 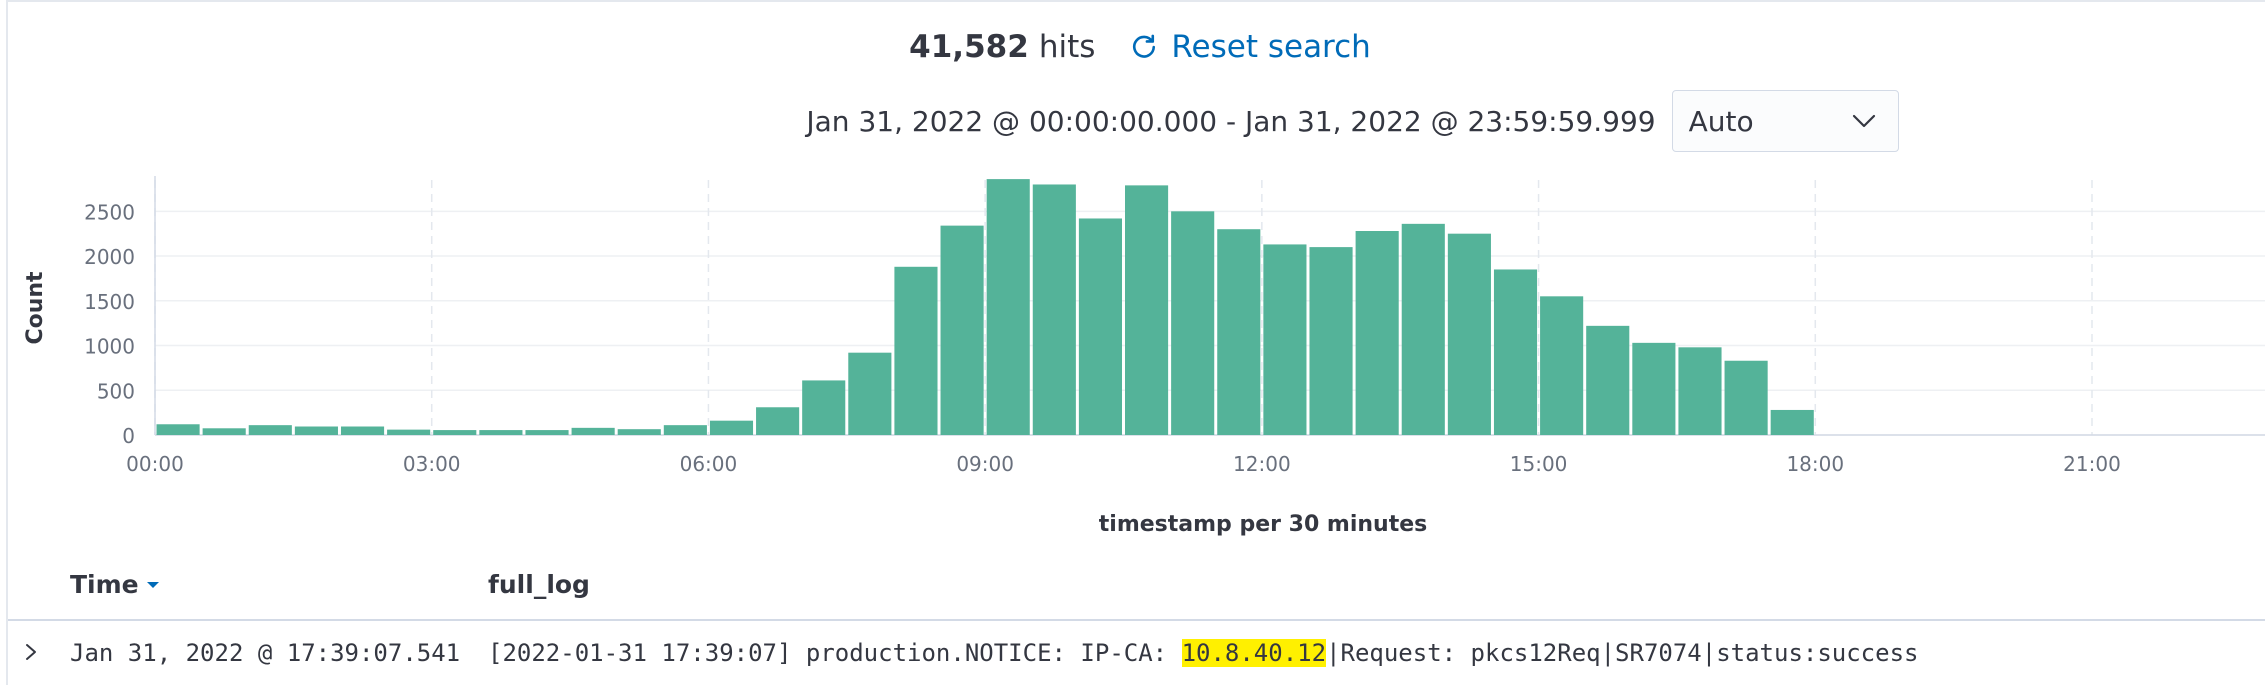 What do you see at coordinates (152, 584) in the screenshot?
I see `sort-down-icon` at bounding box center [152, 584].